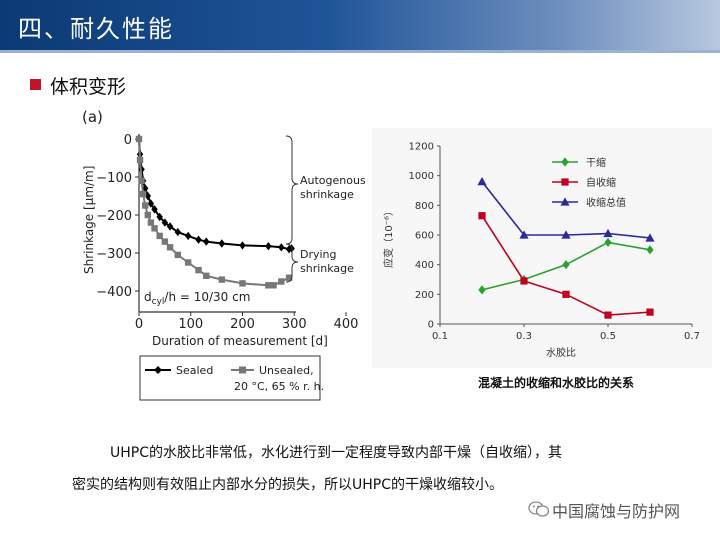 The image size is (720, 540). Describe the element at coordinates (565, 201) in the screenshot. I see `total-shrinkage-legend-marker` at that location.